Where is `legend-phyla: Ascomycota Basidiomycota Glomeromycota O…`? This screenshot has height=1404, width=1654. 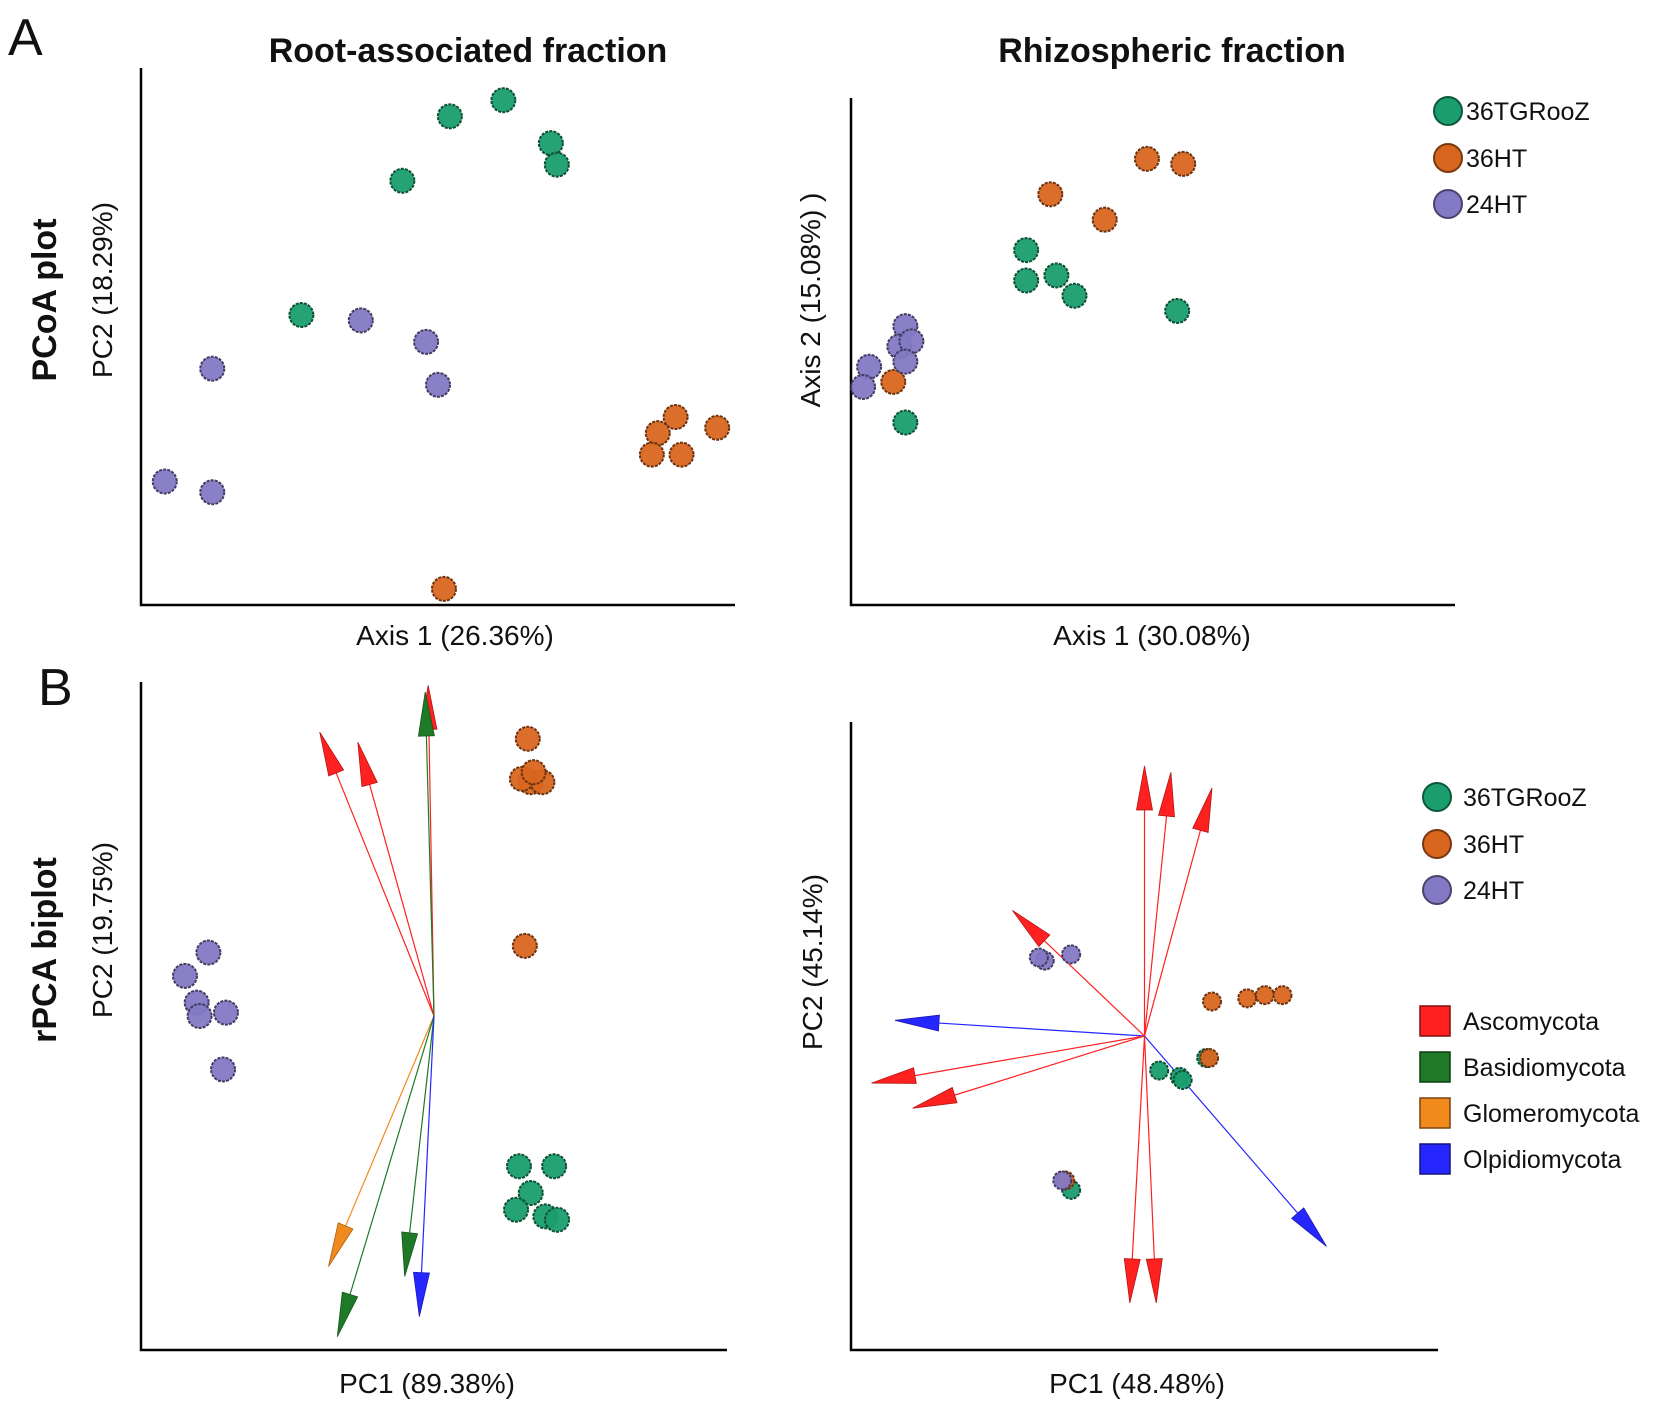 legend-phyla: Ascomycota Basidiomycota Glomeromycota O… is located at coordinates (1529, 1090).